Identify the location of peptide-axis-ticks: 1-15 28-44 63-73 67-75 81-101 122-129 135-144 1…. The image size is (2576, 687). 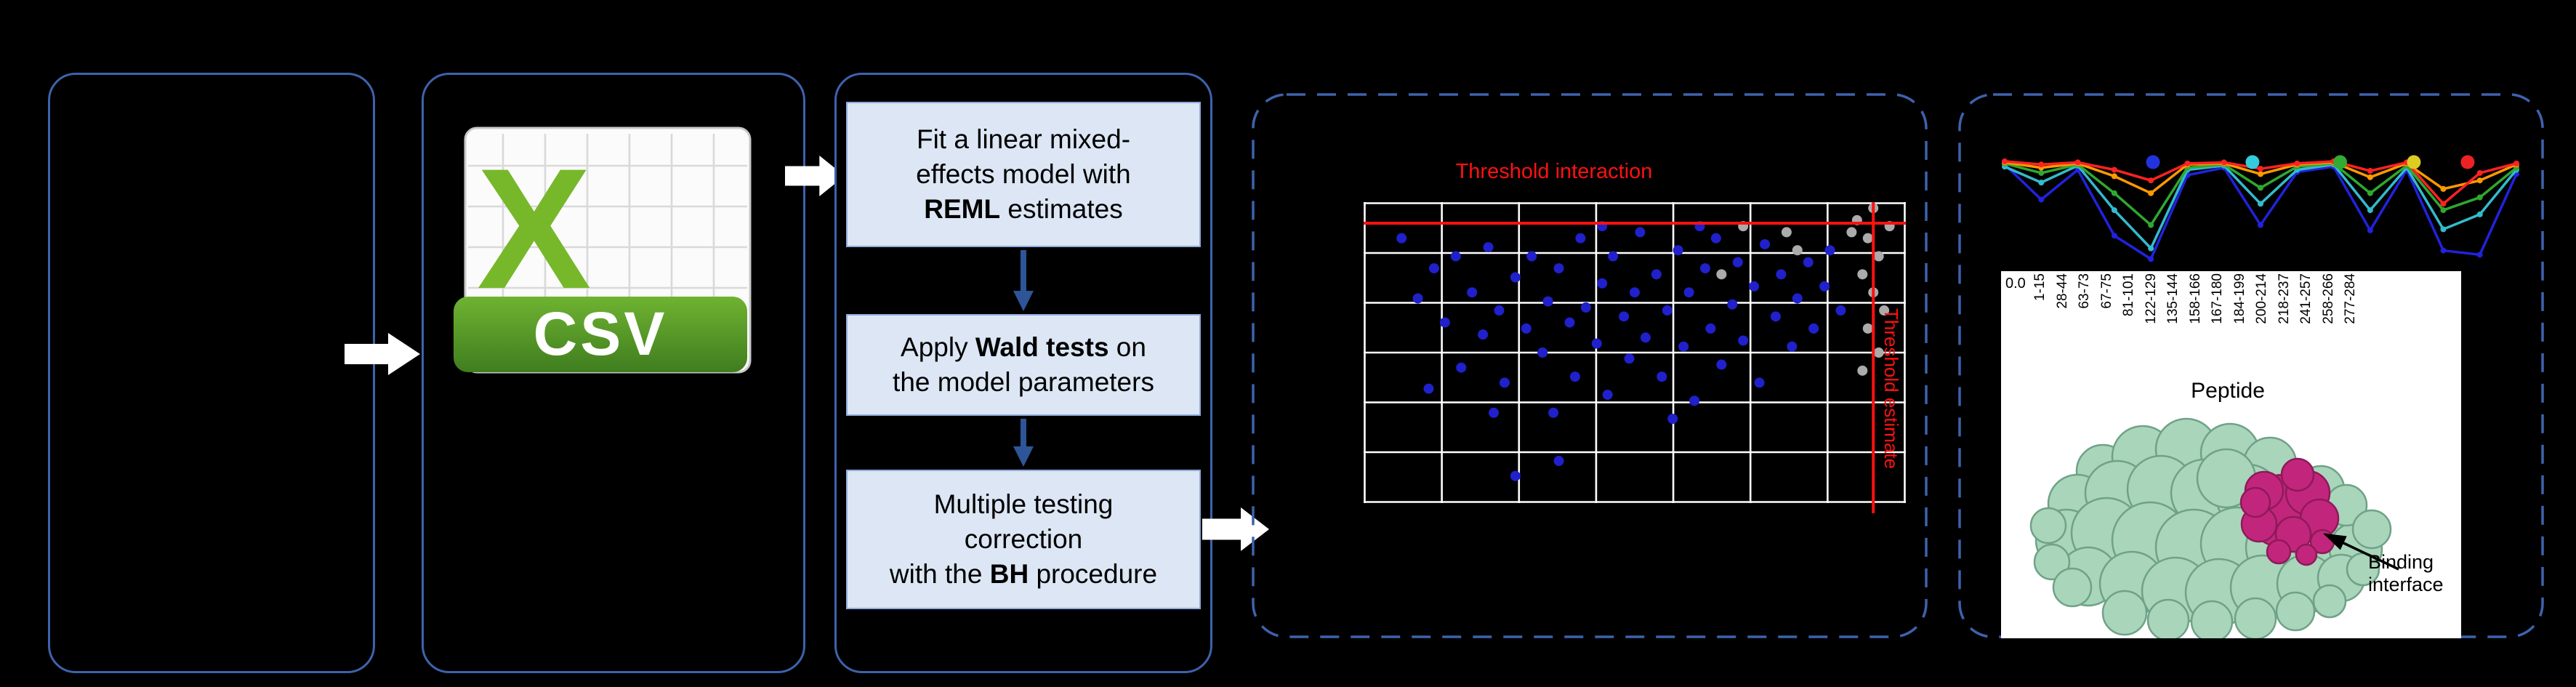
(2231, 318).